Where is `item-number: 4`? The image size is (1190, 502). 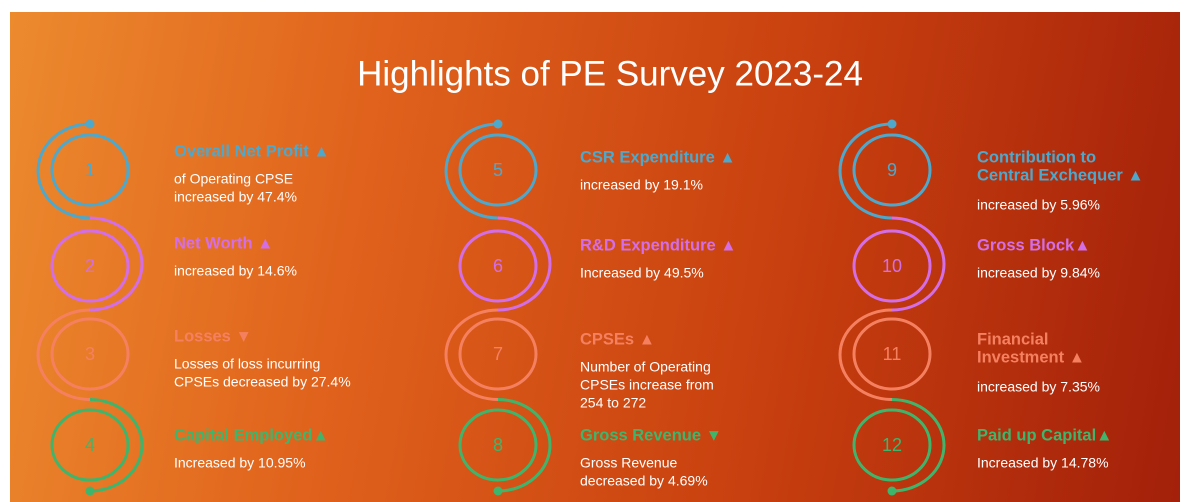 item-number: 4 is located at coordinates (90, 445).